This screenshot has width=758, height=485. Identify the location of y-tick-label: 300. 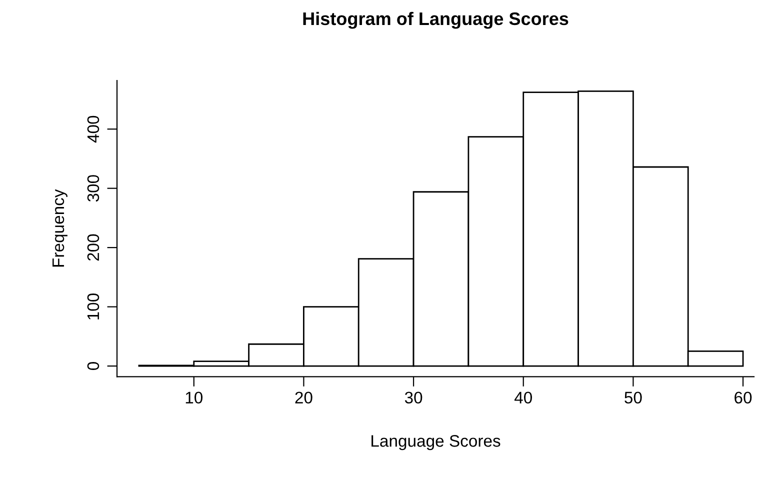
(93, 188).